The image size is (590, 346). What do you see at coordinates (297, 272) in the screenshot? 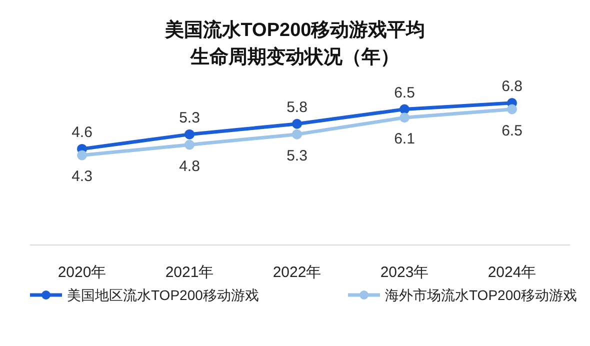
I see `x-tick-label: 2022年` at bounding box center [297, 272].